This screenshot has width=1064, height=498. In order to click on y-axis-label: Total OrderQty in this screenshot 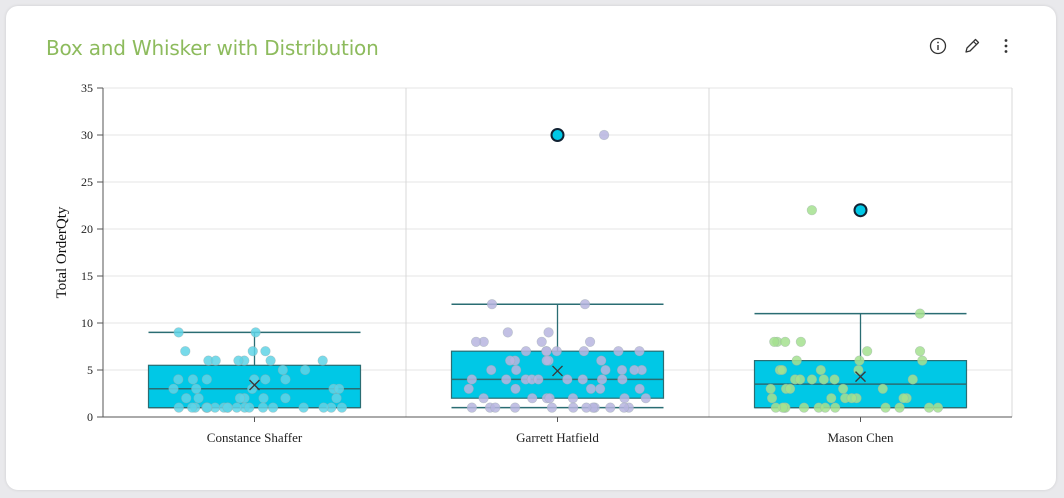, I will do `click(62, 252)`.